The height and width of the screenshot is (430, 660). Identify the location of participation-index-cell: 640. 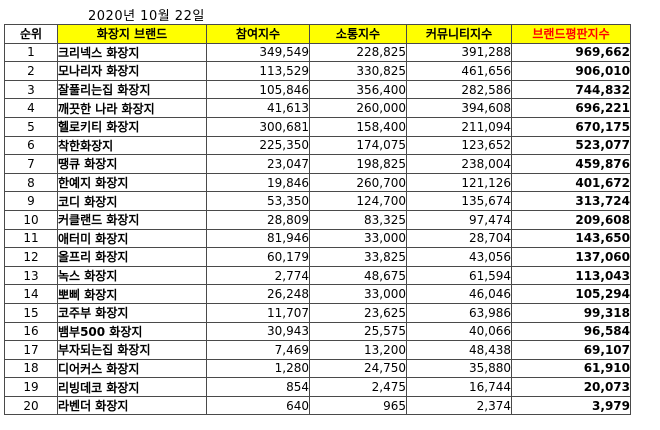
(258, 405).